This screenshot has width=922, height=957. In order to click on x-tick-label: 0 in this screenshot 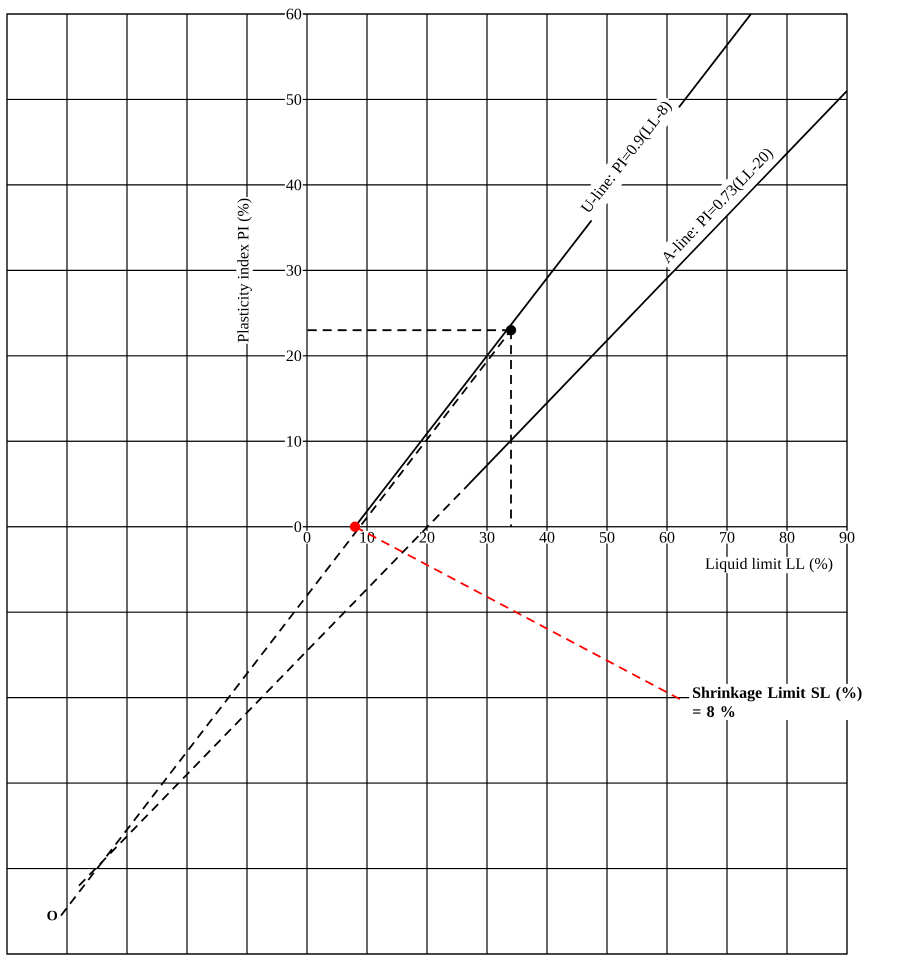, I will do `click(307, 537)`.